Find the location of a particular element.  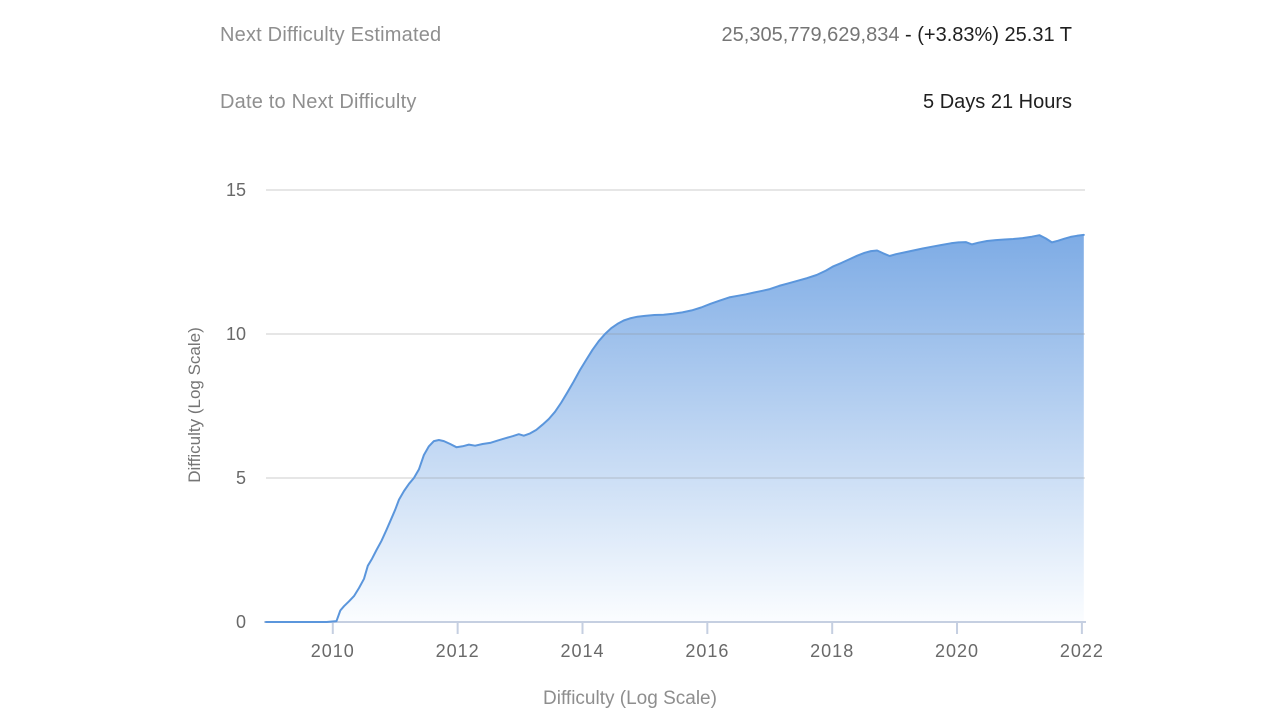

date-to-next-duration: 5 Days 21 Hours is located at coordinates (997, 102).